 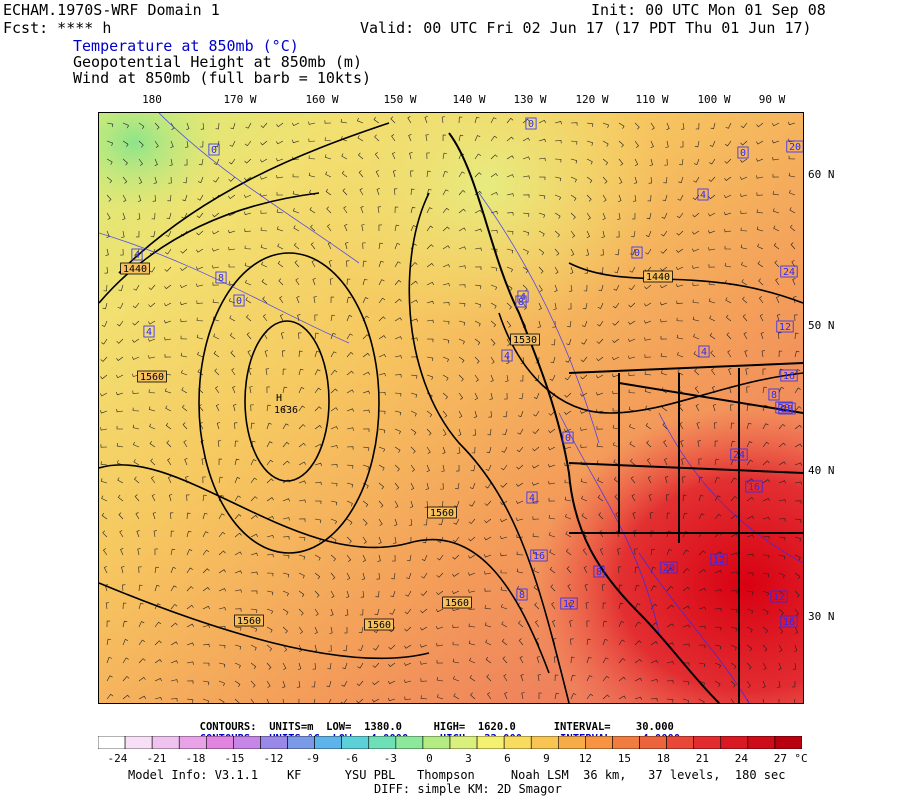 What do you see at coordinates (801, 758) in the screenshot?
I see `colorbar-unit: °C` at bounding box center [801, 758].